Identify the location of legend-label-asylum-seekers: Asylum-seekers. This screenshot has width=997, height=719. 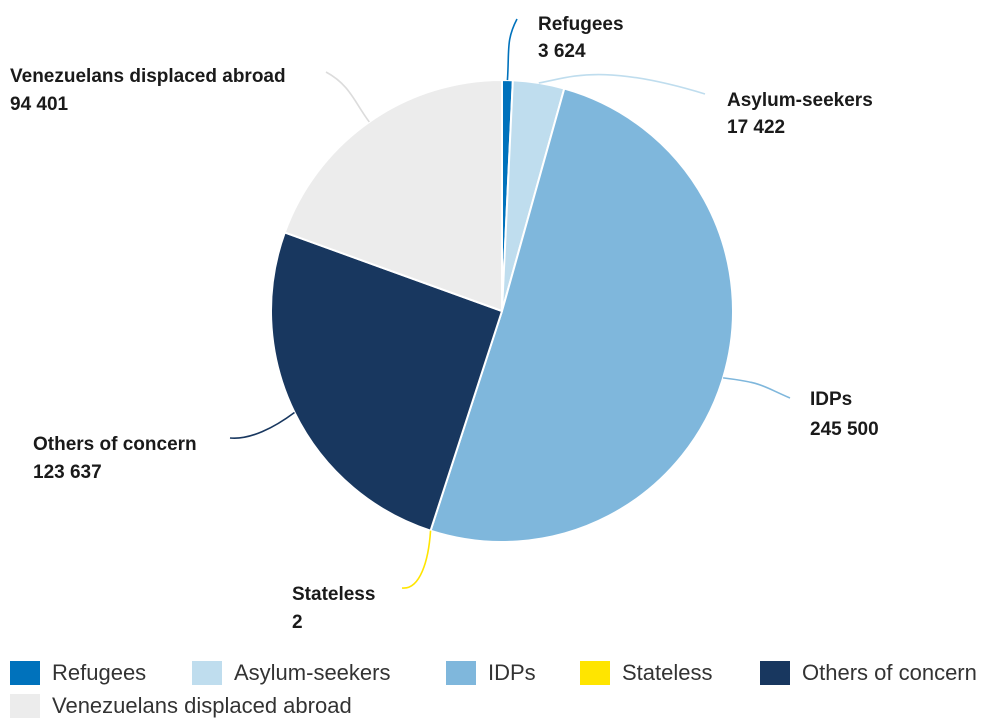
(312, 672).